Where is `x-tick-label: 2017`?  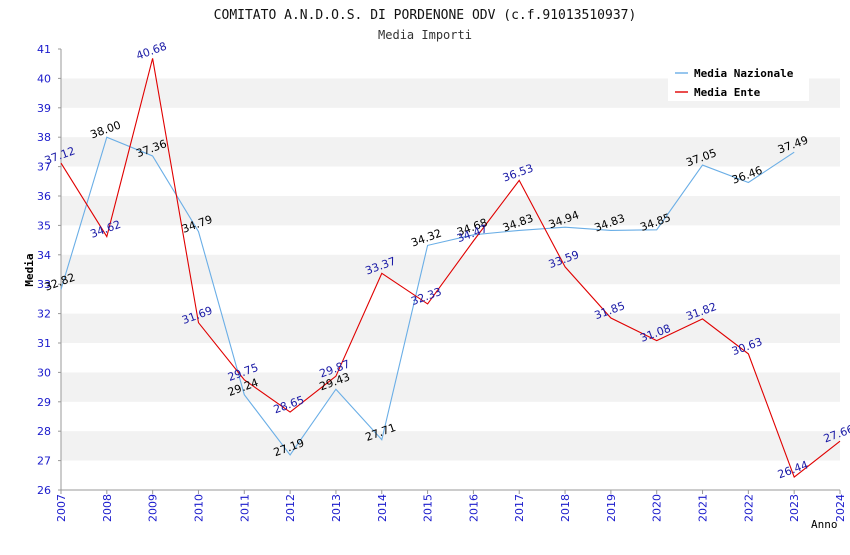
x-tick-label: 2017 is located at coordinates (519, 508).